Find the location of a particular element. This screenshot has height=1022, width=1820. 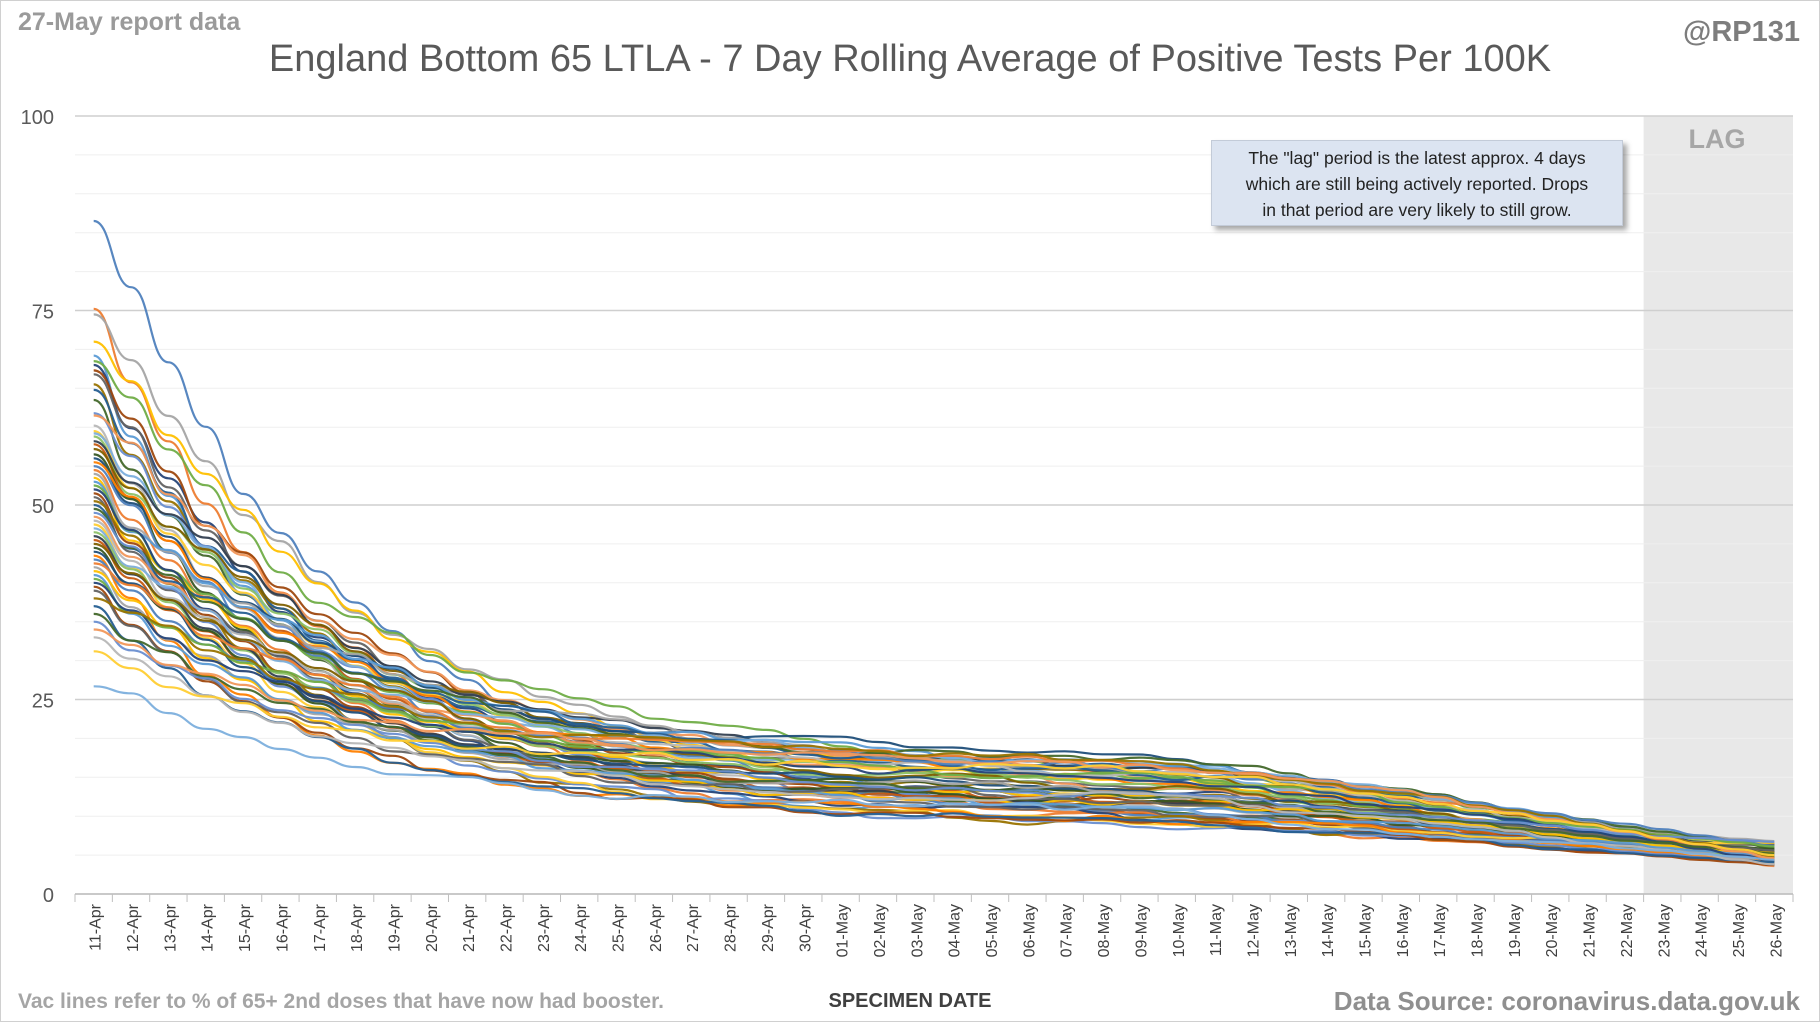

x-tick-label: 06-May is located at coordinates (1029, 930).